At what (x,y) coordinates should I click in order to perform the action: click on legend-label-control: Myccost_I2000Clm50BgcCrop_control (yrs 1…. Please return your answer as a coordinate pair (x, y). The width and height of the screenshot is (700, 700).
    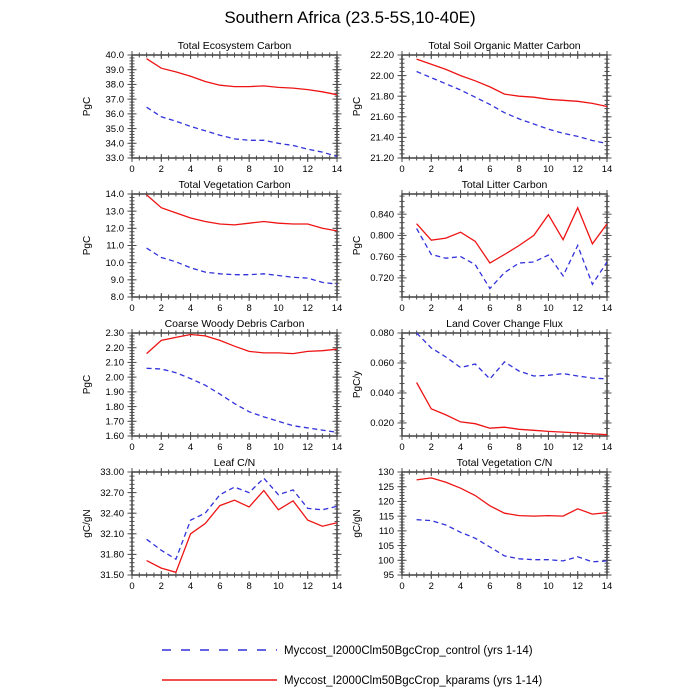
    Looking at the image, I should click on (408, 651).